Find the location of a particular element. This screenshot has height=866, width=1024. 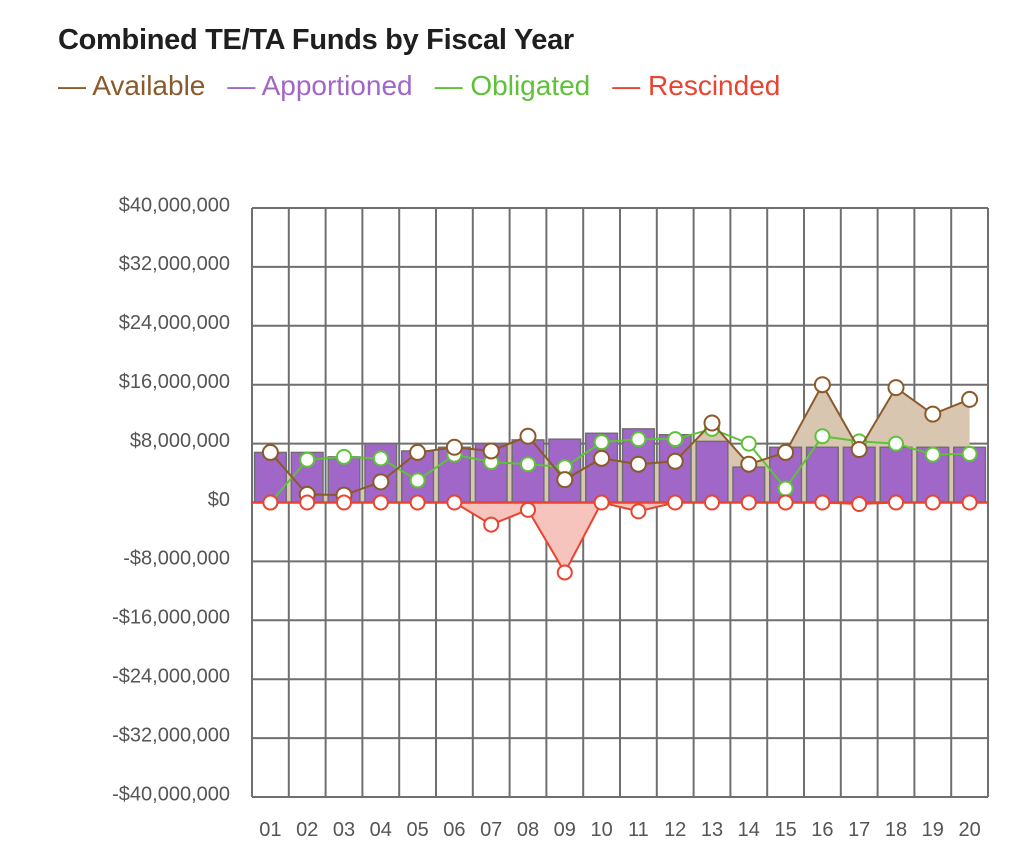

legend-item-apportioned: — Apportioned is located at coordinates (319, 86).